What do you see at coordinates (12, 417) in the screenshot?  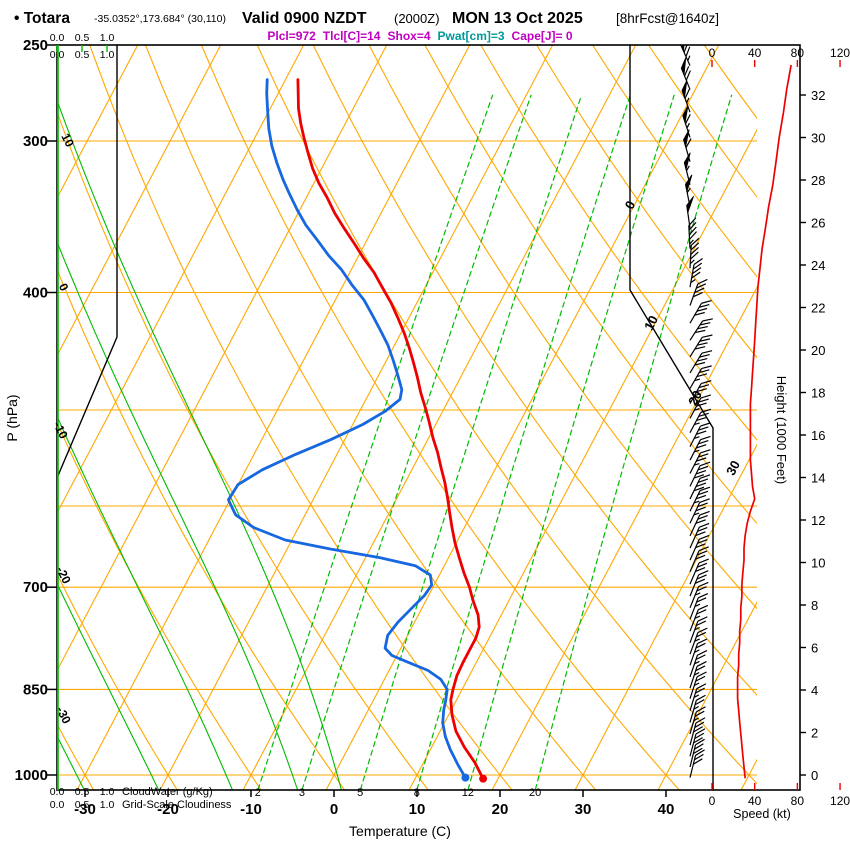 I see `pressure-axis-label: P (hPa)` at bounding box center [12, 417].